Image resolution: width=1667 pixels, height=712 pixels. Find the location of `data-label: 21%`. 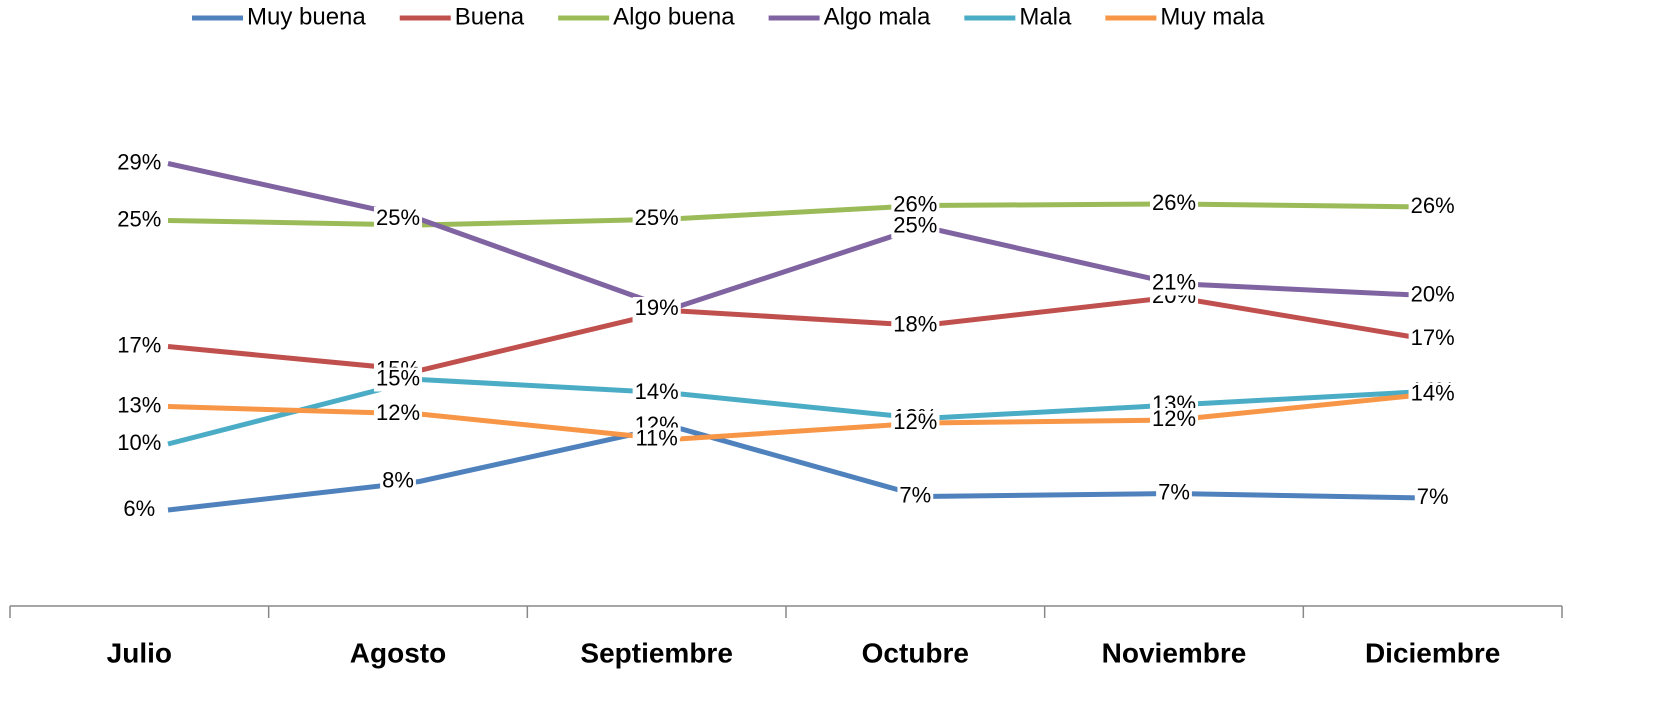

data-label: 21% is located at coordinates (1174, 281).